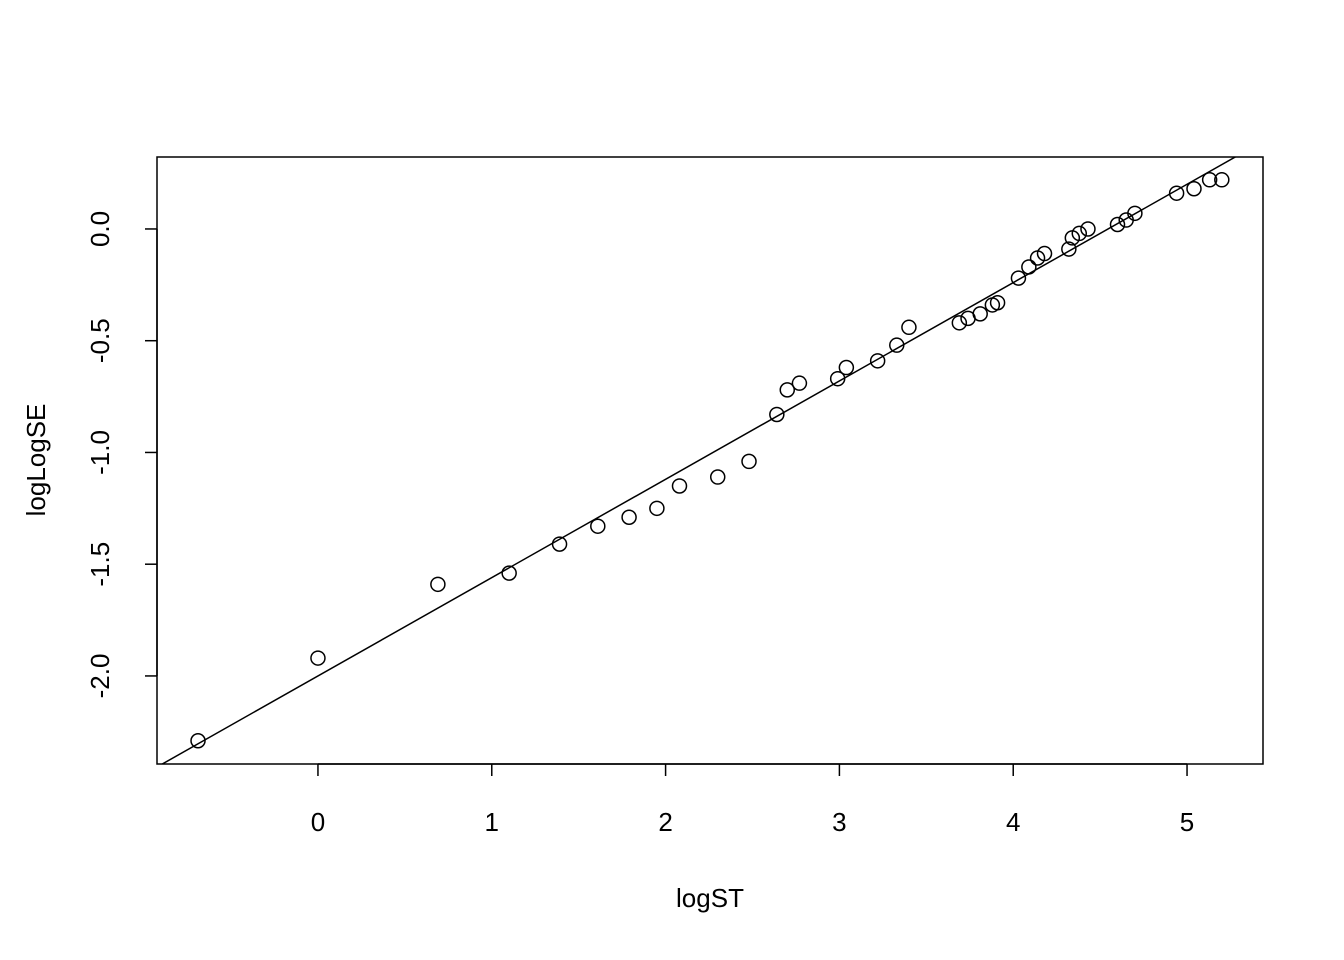 The width and height of the screenshot is (1344, 960). I want to click on y-tick-label: -1.0, so click(100, 452).